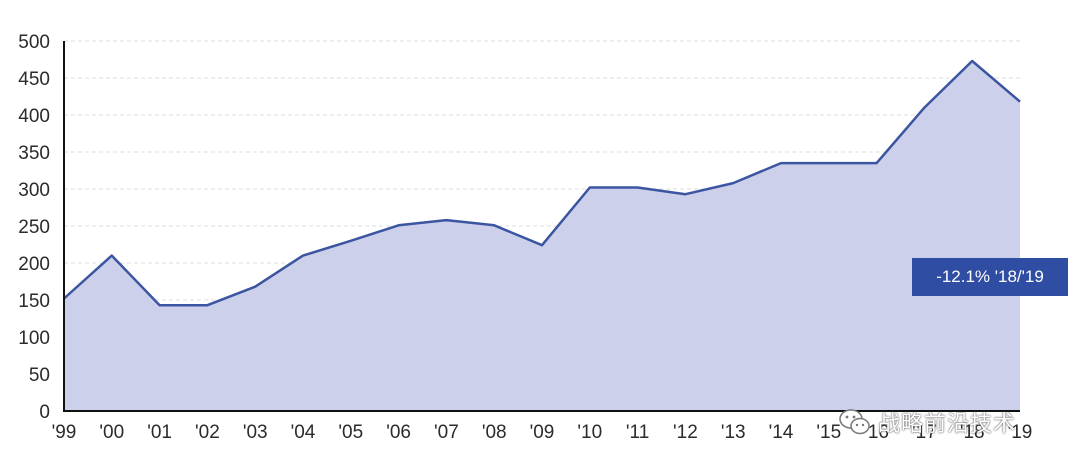 The height and width of the screenshot is (471, 1080). I want to click on y-tick-label: 400, so click(34, 116).